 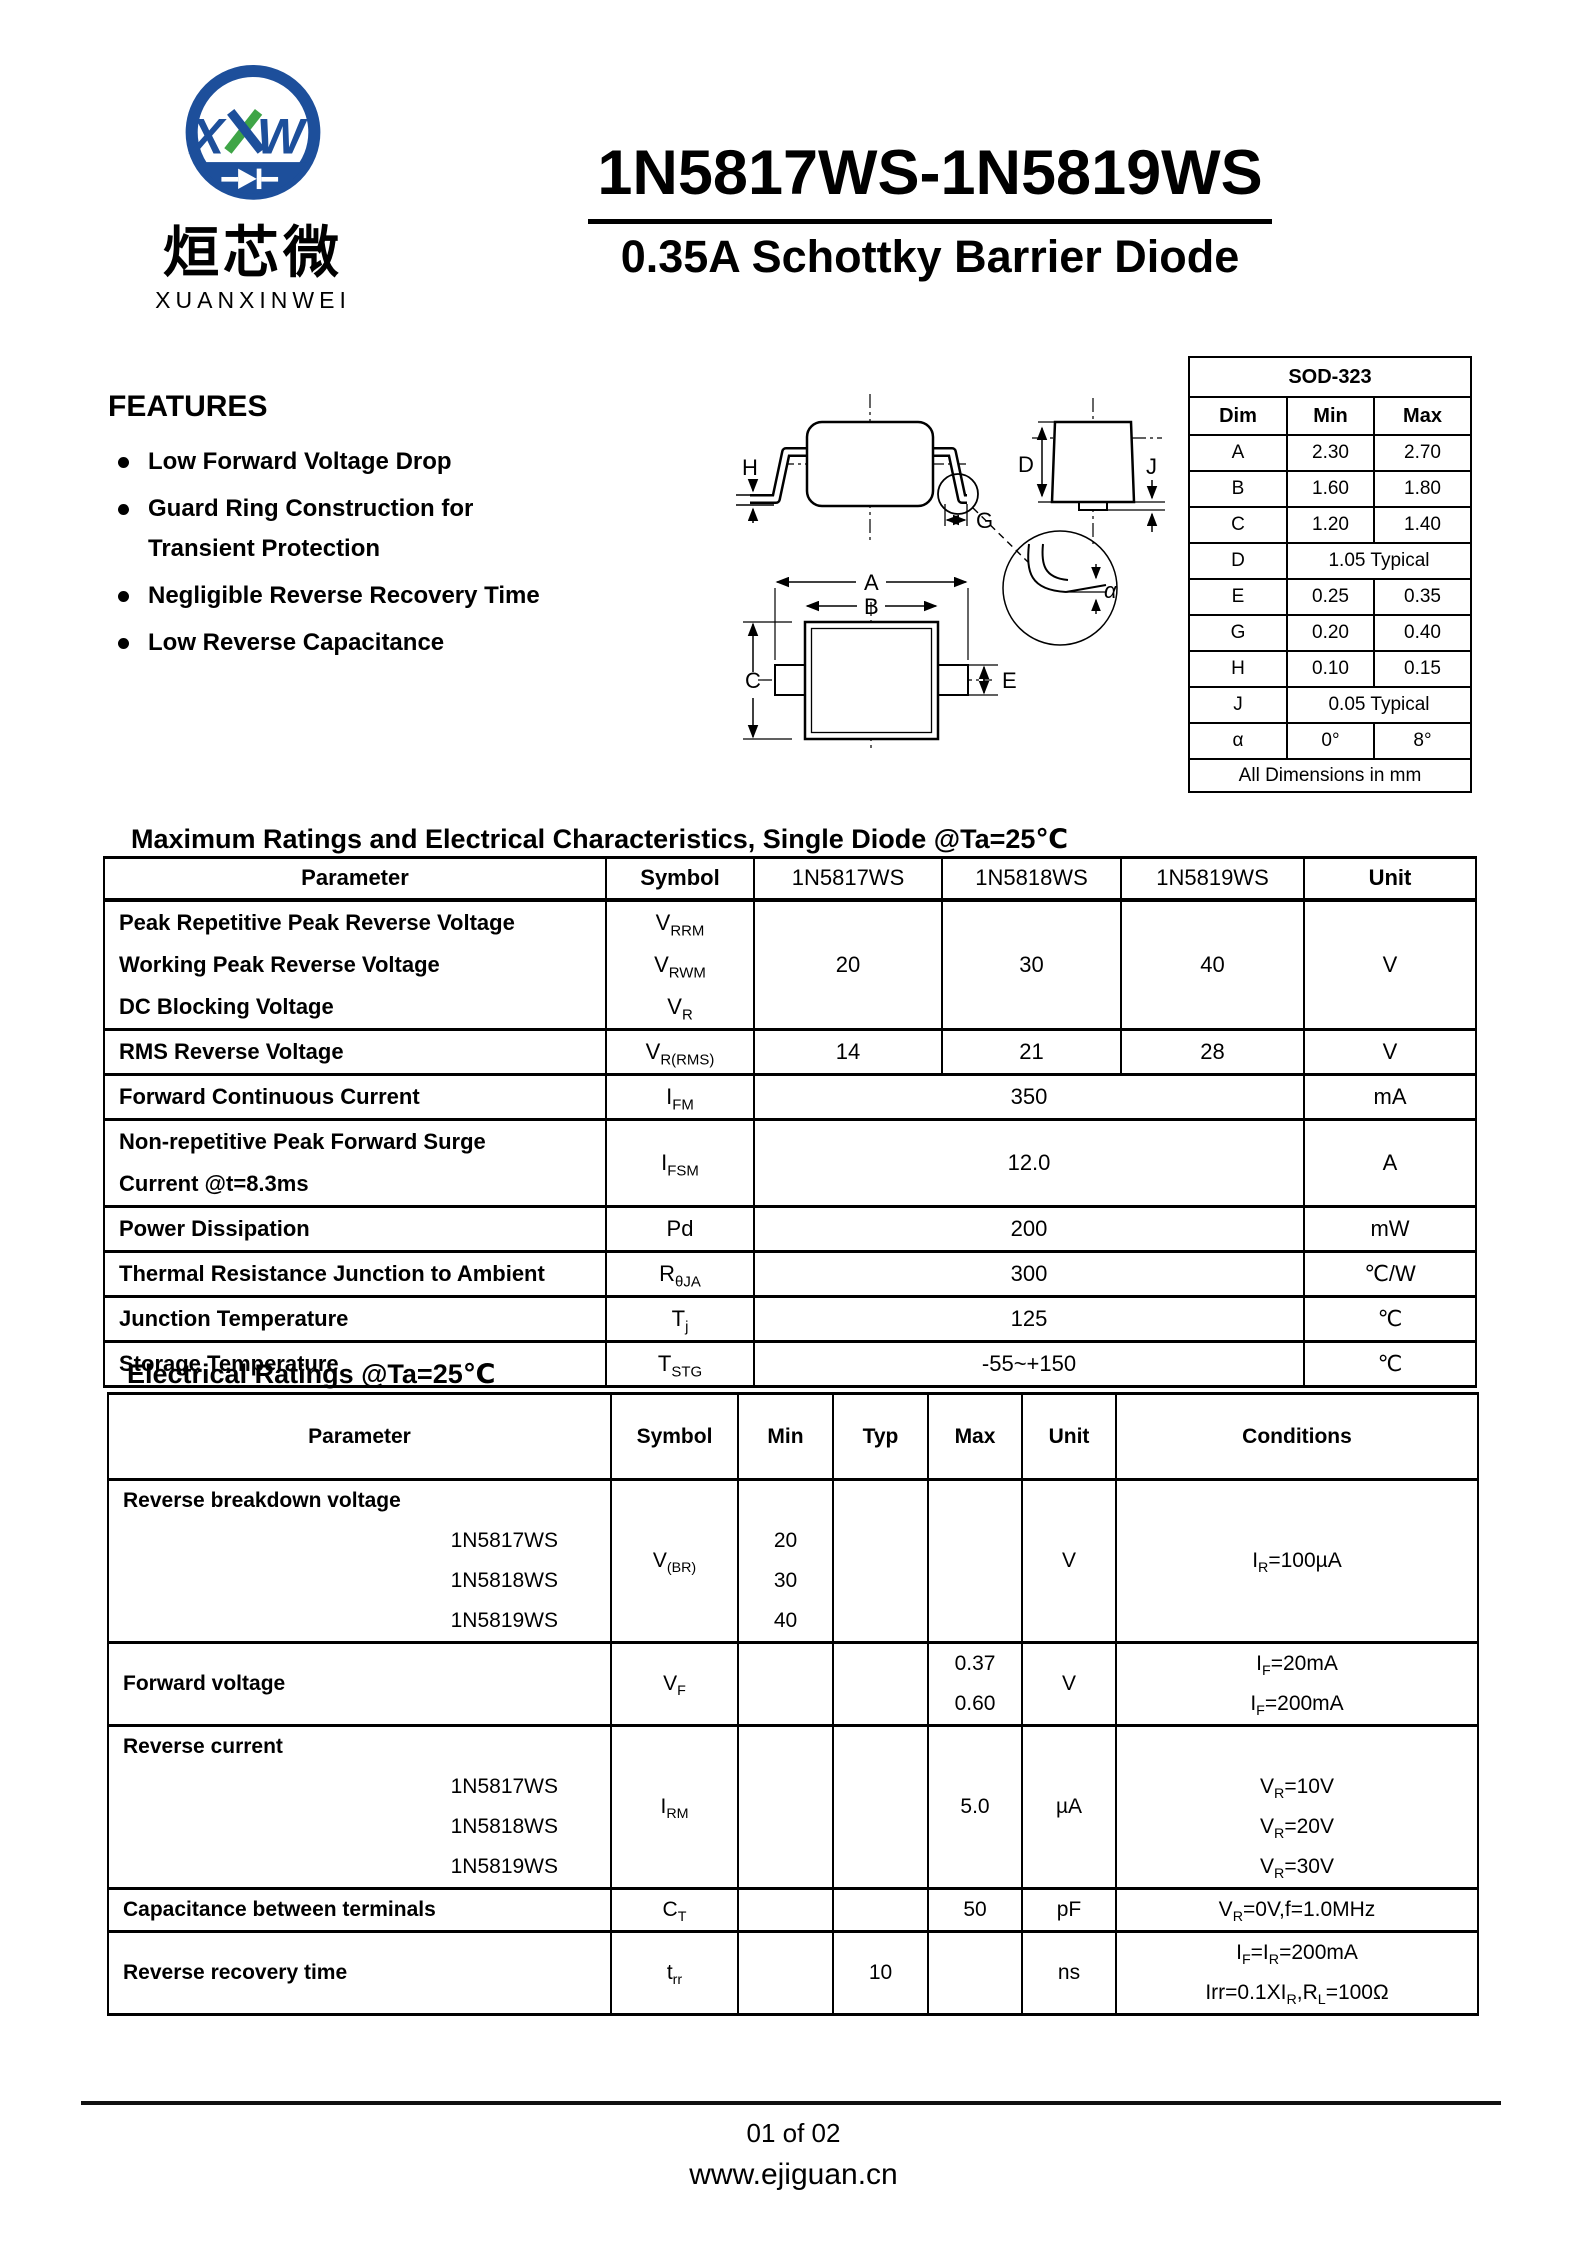 What do you see at coordinates (1297, 1973) in the screenshot?
I see `table-cell: IF=IR=200mA Irr=0.1XIR,RL=100Ω` at bounding box center [1297, 1973].